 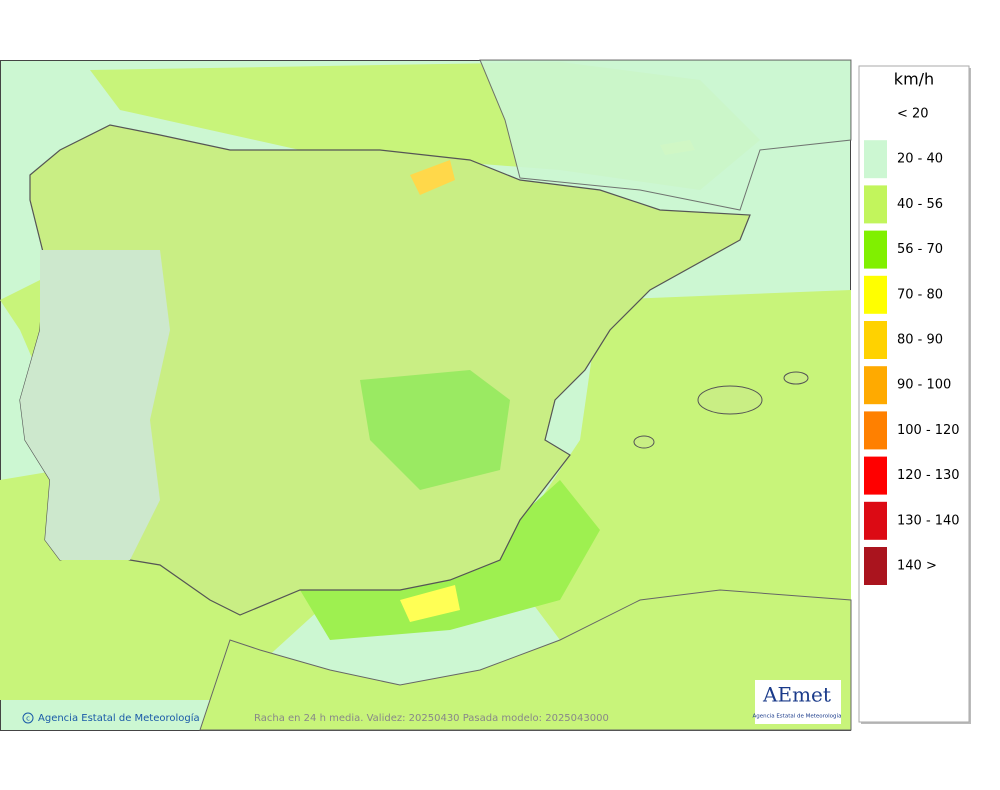 I want to click on menorca, so click(x=796, y=378).